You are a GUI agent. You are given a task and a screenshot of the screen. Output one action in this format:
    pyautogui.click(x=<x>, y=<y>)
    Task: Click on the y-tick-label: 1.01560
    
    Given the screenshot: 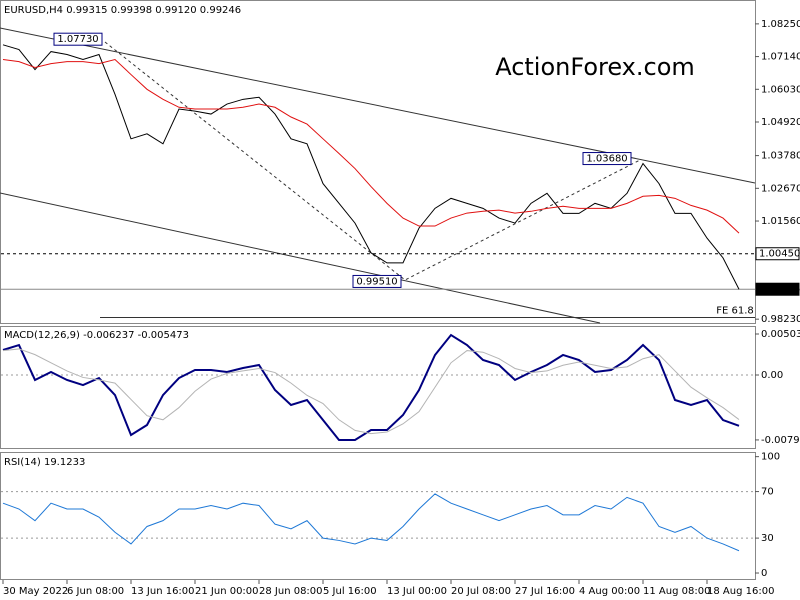 What is the action you would take?
    pyautogui.click(x=780, y=221)
    